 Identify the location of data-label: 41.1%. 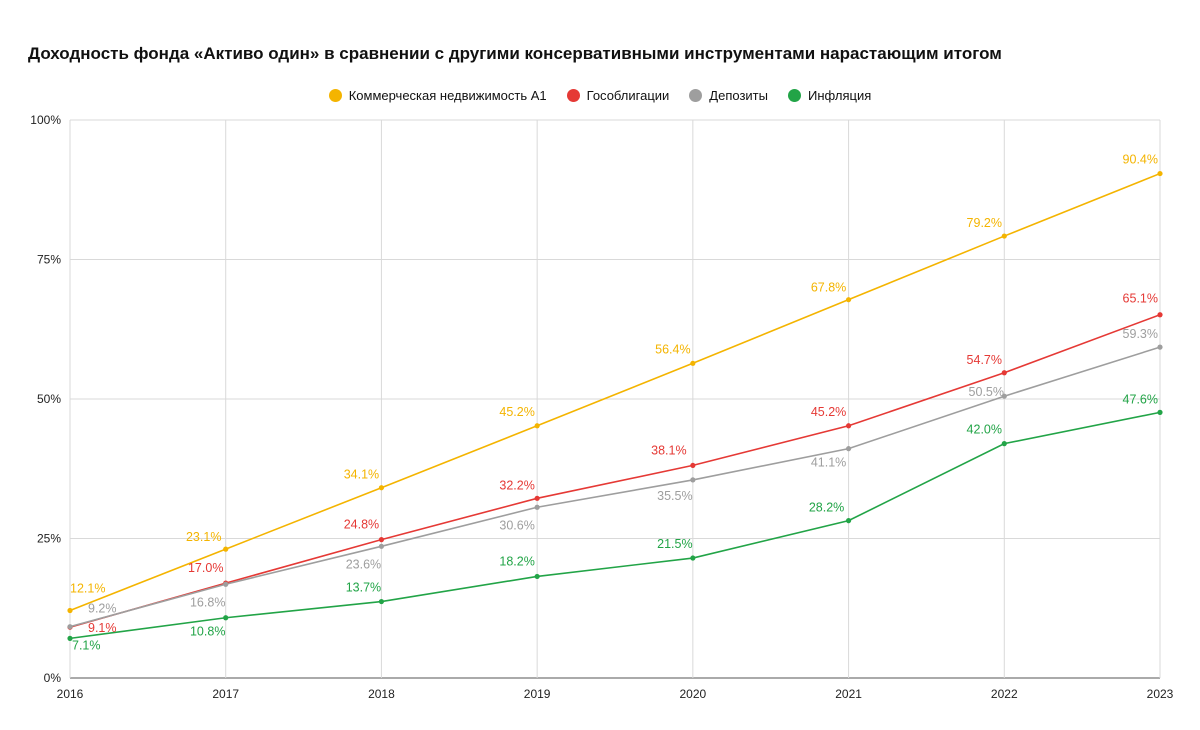
(828, 463).